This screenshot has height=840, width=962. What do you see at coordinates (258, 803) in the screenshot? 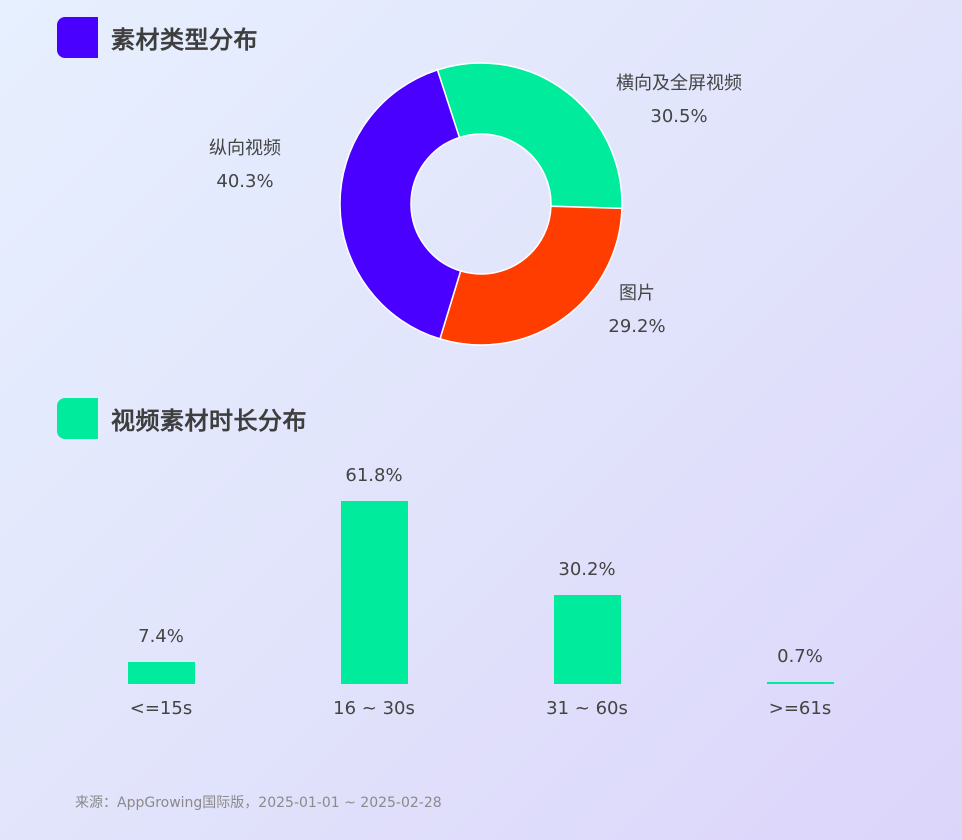
I see `source-note: 来源：AppGrowing国际版，2025-01-01 ~ 2025-02-28` at bounding box center [258, 803].